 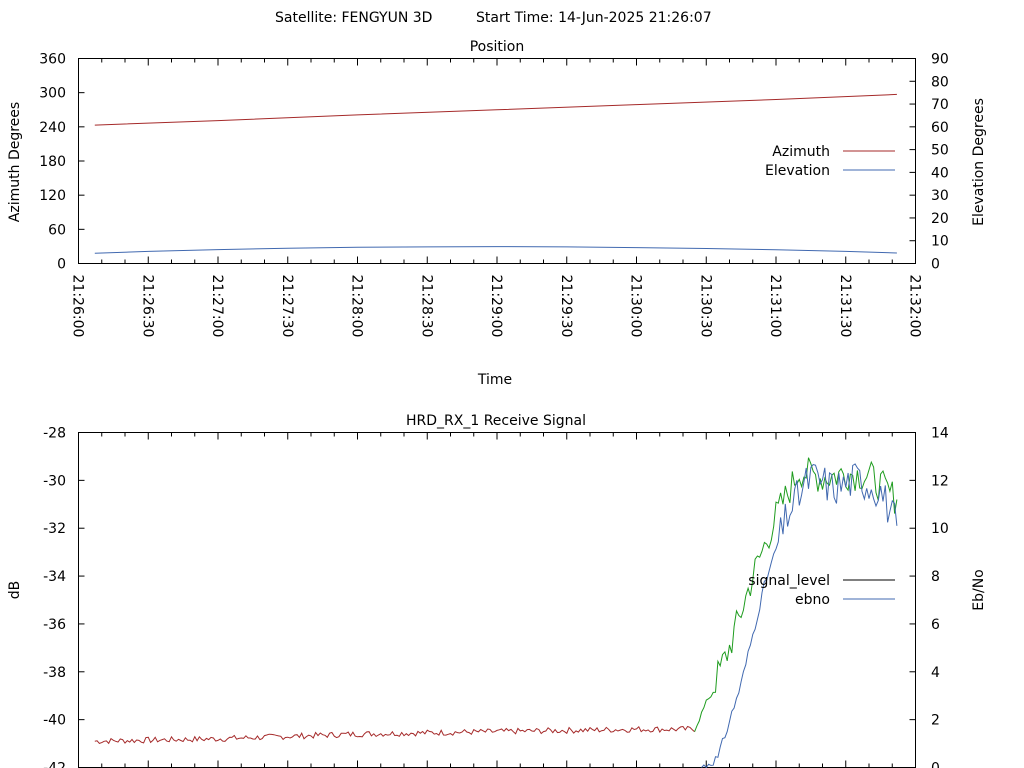 I want to click on elevation-tick-label: 20, so click(x=940, y=219).